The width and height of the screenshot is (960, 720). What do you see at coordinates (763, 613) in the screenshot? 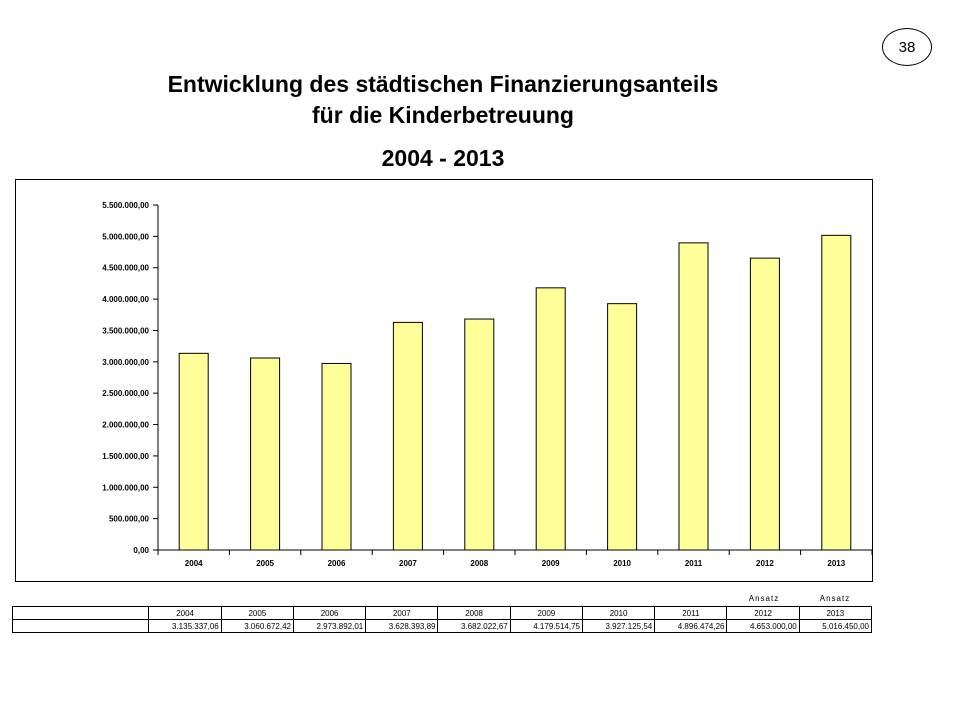
I see `table-year-cell: 2012` at bounding box center [763, 613].